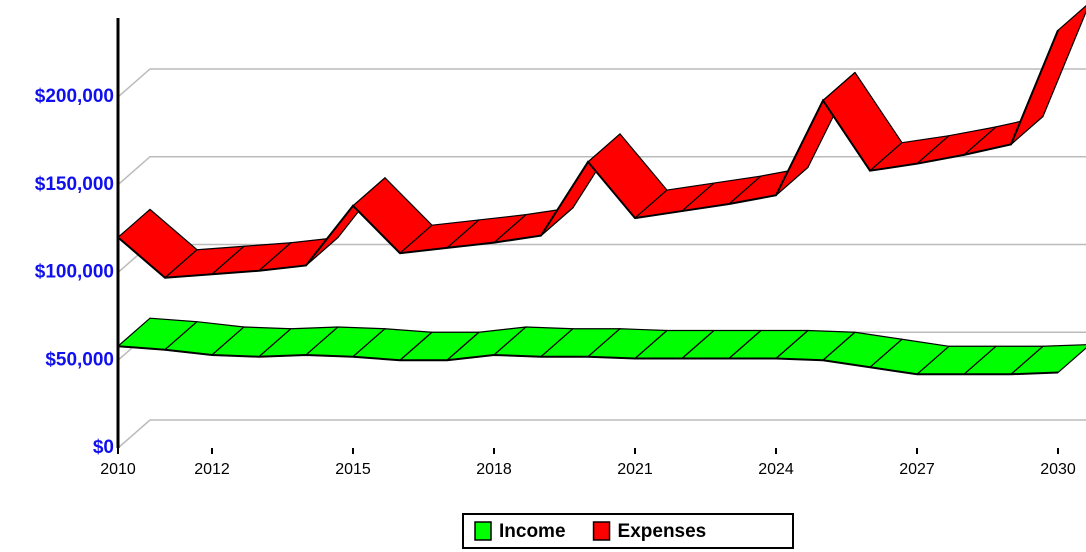 This screenshot has width=1086, height=552. I want to click on x-tick-label: 2021, so click(635, 469).